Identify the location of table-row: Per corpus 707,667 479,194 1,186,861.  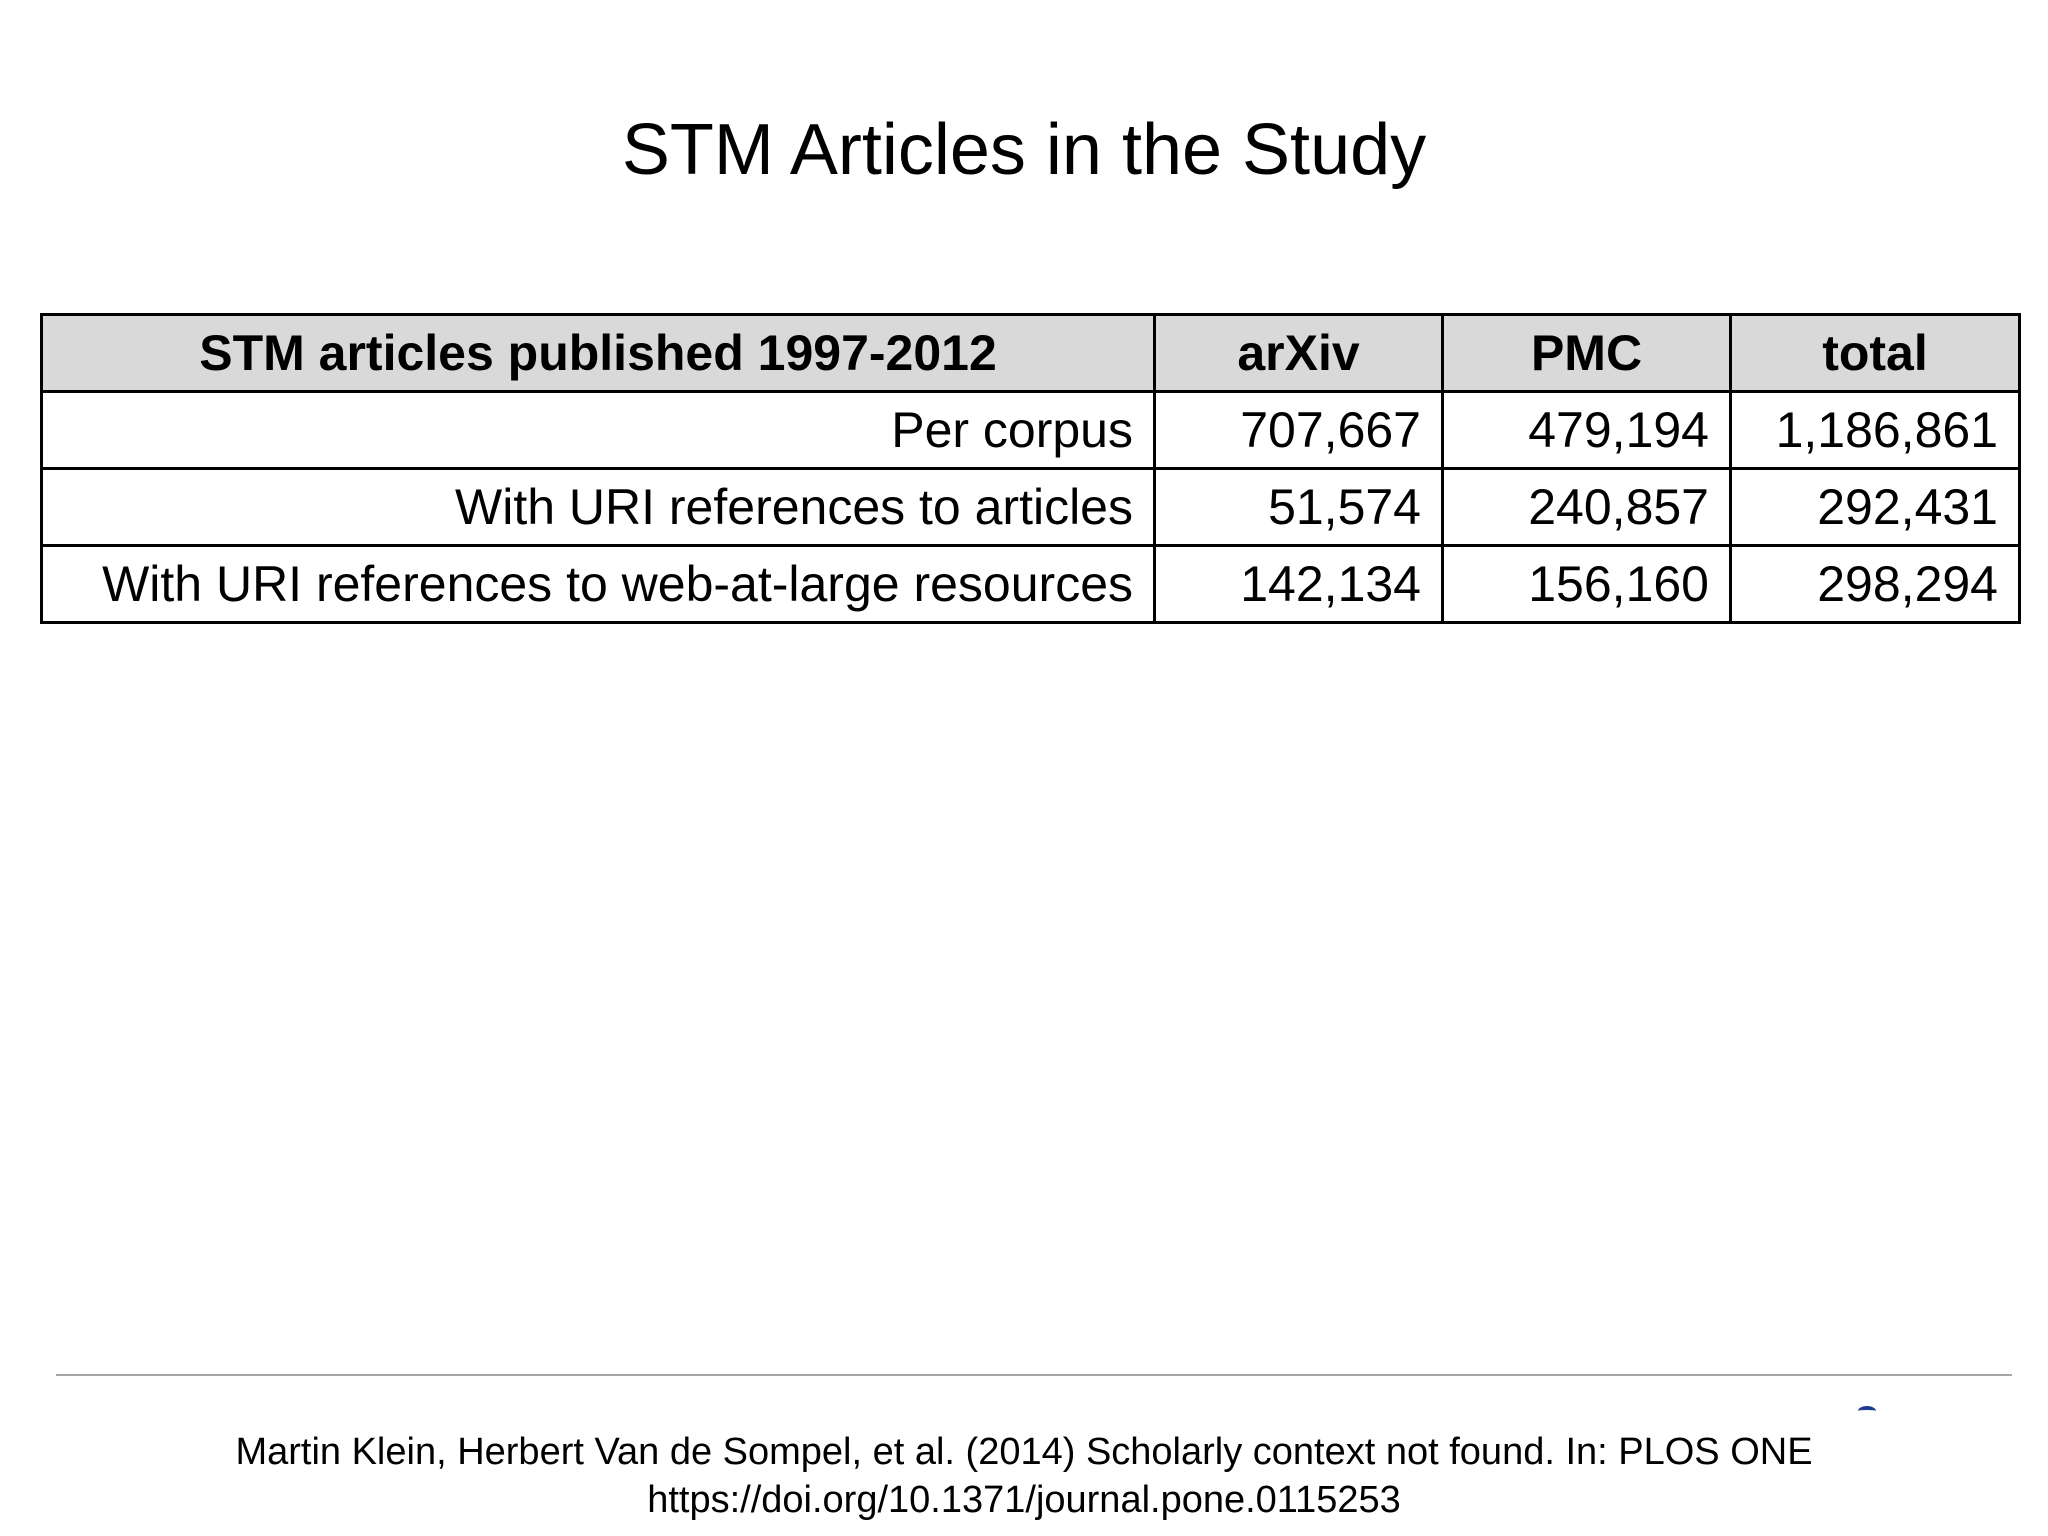
(1030, 430).